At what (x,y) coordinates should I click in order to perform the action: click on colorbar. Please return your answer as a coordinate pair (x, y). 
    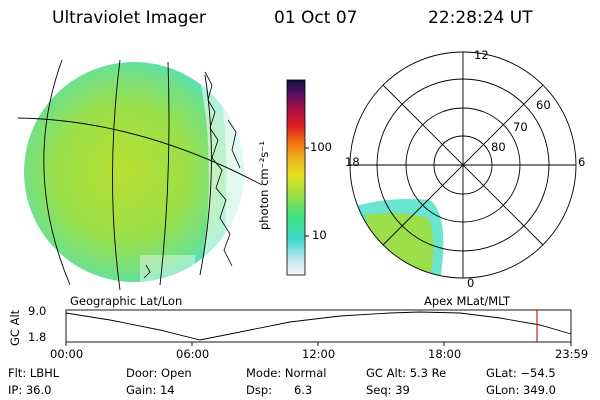
    Looking at the image, I should click on (297, 177).